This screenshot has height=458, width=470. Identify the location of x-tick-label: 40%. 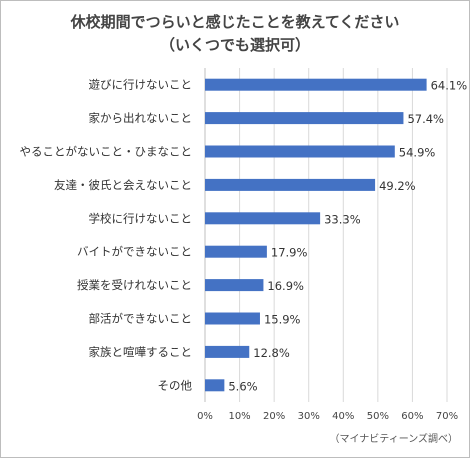
(343, 416).